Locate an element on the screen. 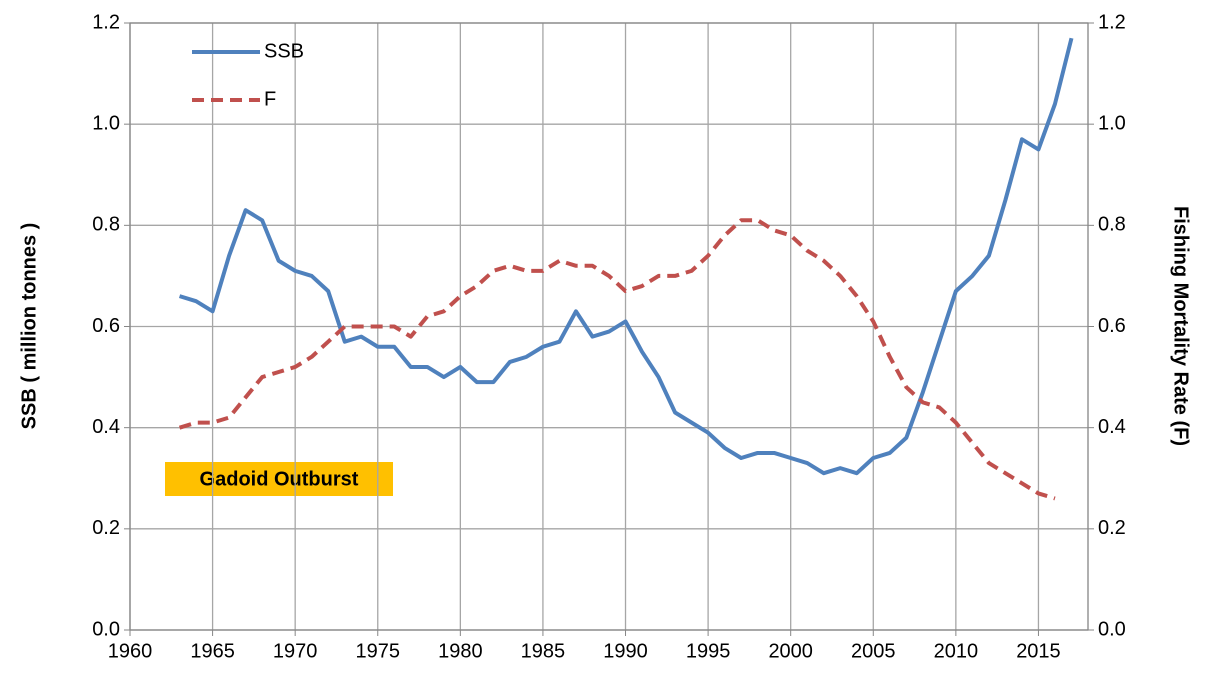 The height and width of the screenshot is (677, 1210). y2-tick-label: 0.8 is located at coordinates (1112, 225).